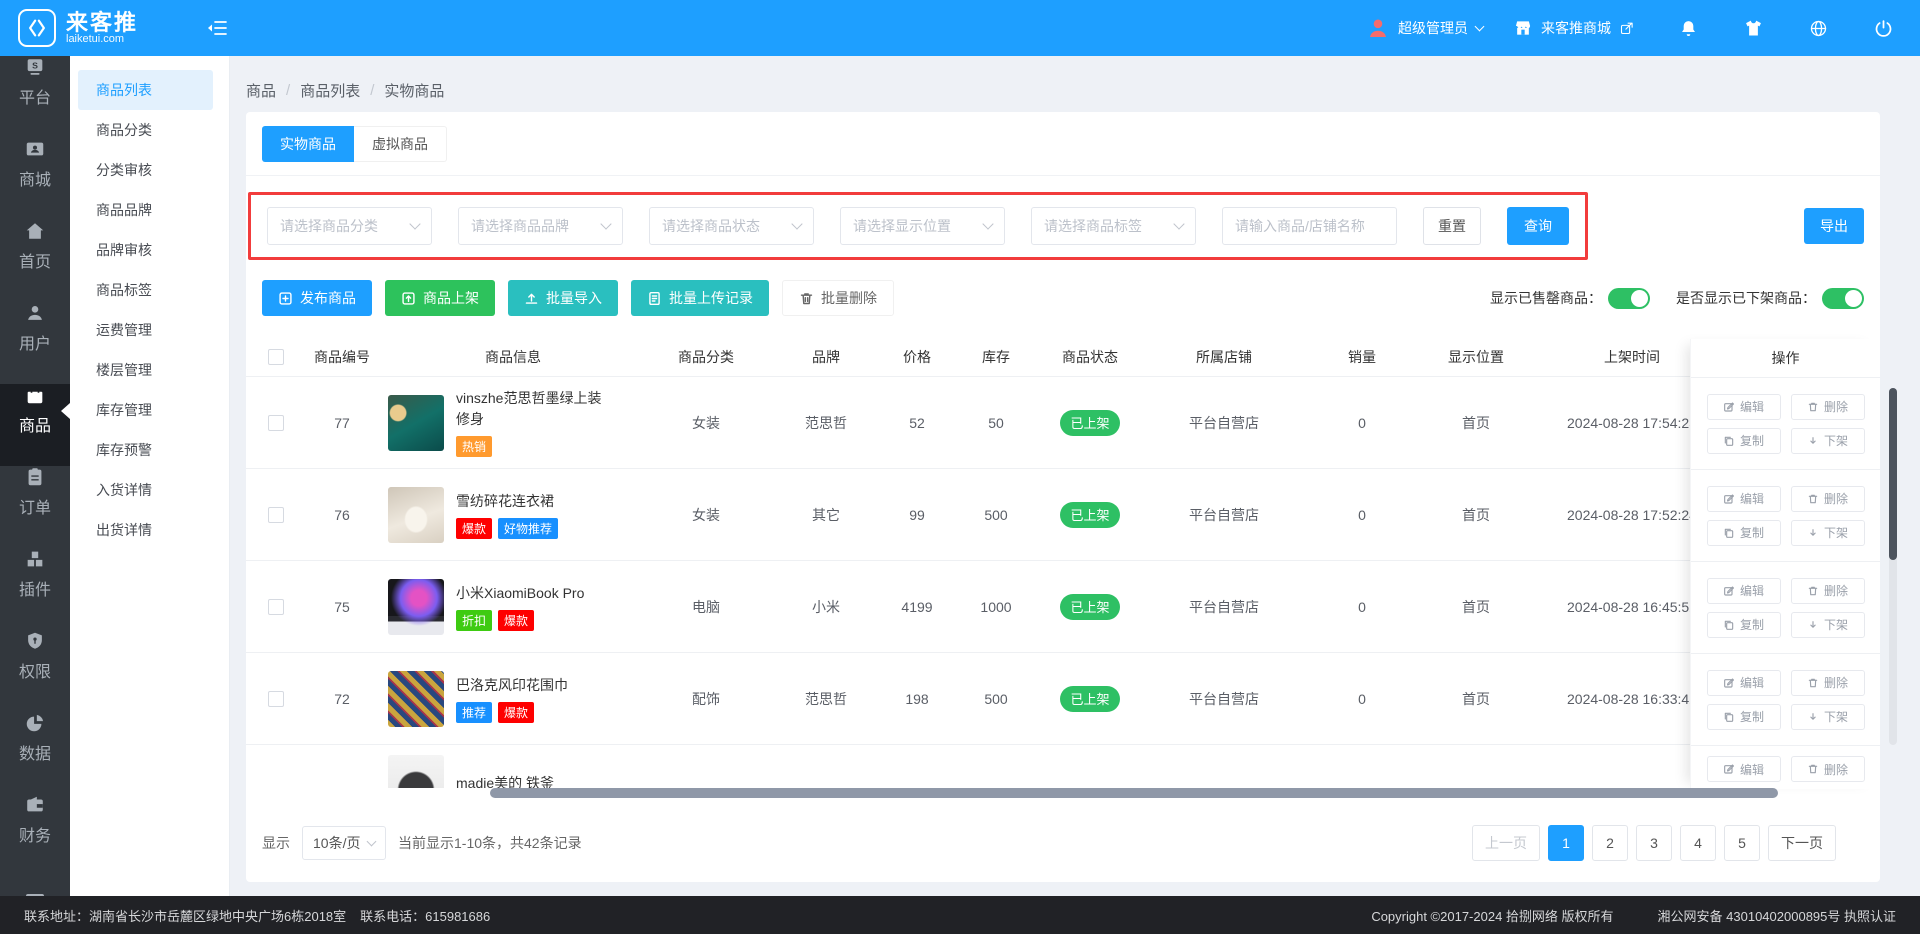 This screenshot has height=934, width=1920. What do you see at coordinates (1893, 474) in the screenshot?
I see `vertical-scrollbar-thumb` at bounding box center [1893, 474].